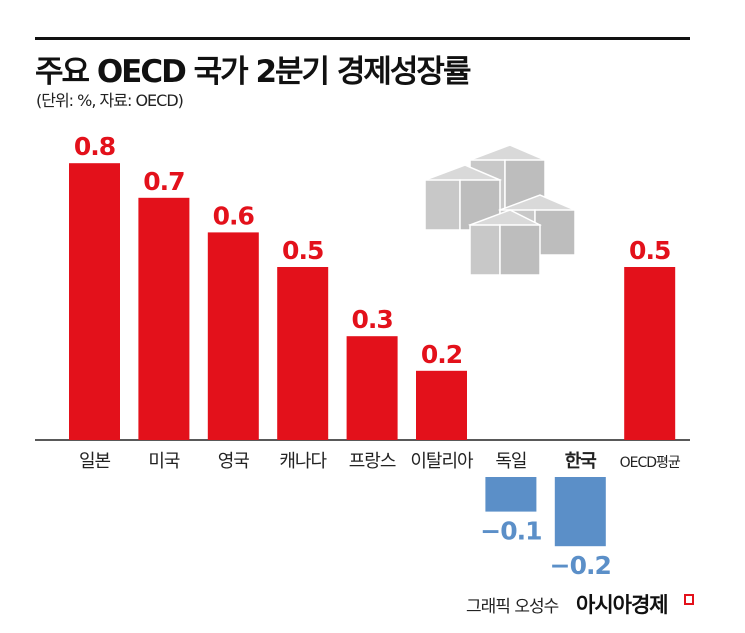 This screenshot has width=745, height=633. I want to click on category-label: 영국, so click(234, 461).